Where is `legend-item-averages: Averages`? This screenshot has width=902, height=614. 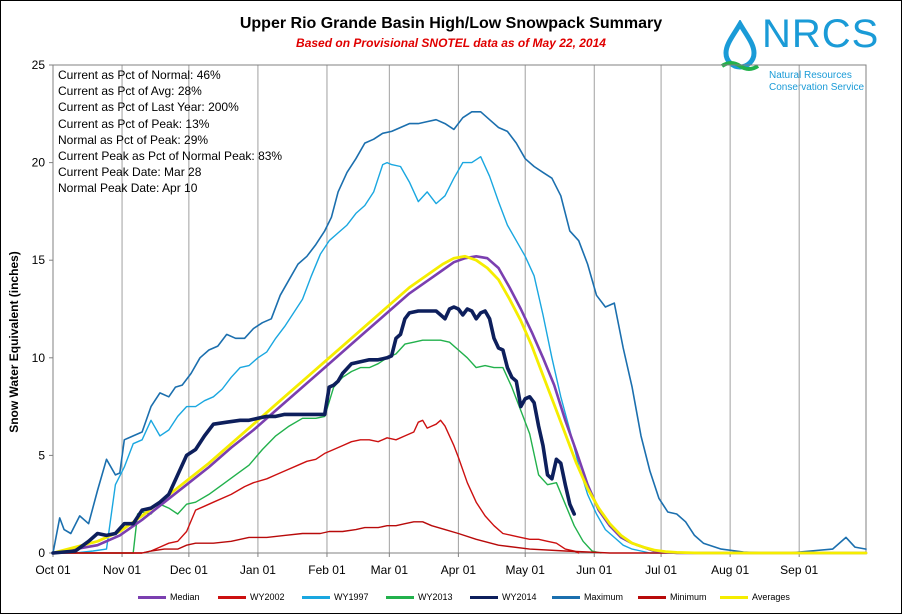 legend-item-averages: Averages is located at coordinates (755, 597).